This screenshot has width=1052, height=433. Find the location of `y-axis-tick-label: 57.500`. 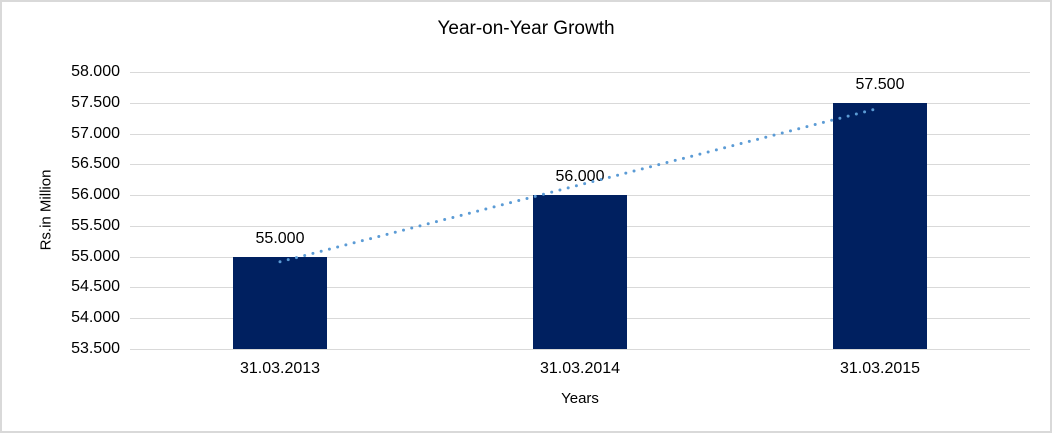

y-axis-tick-label: 57.500 is located at coordinates (95, 102).